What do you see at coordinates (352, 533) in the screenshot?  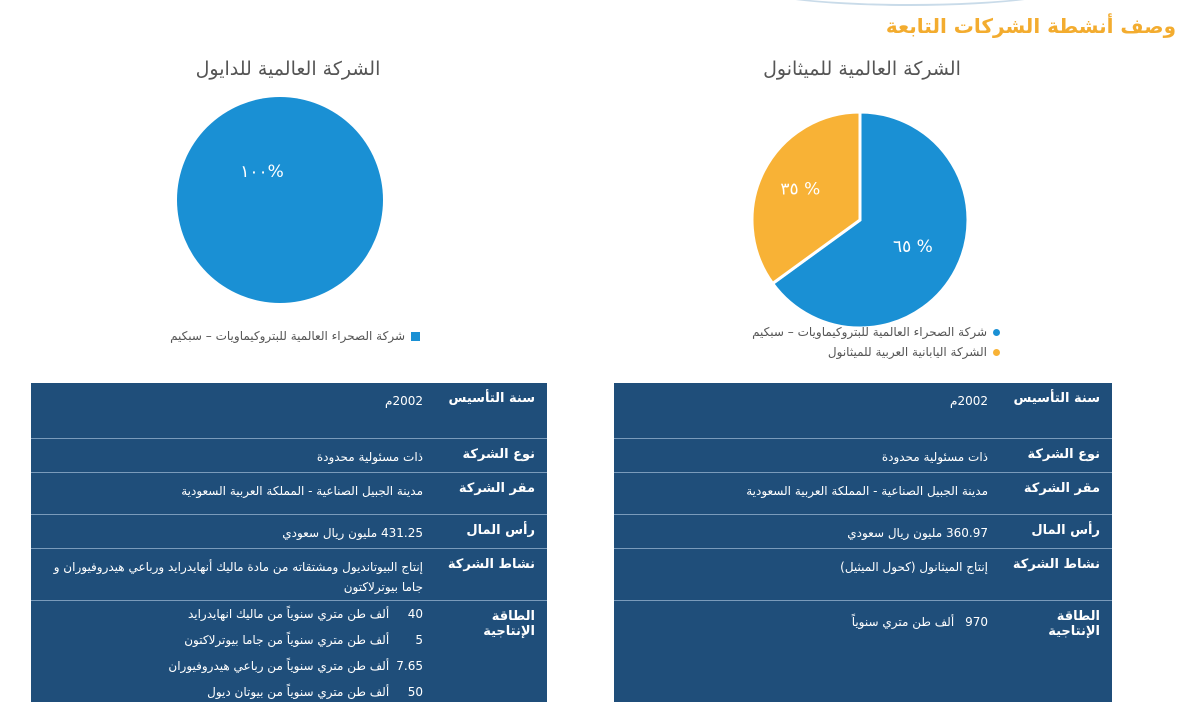 I see `row-value: 431.25 مليون ريال سعودي` at bounding box center [352, 533].